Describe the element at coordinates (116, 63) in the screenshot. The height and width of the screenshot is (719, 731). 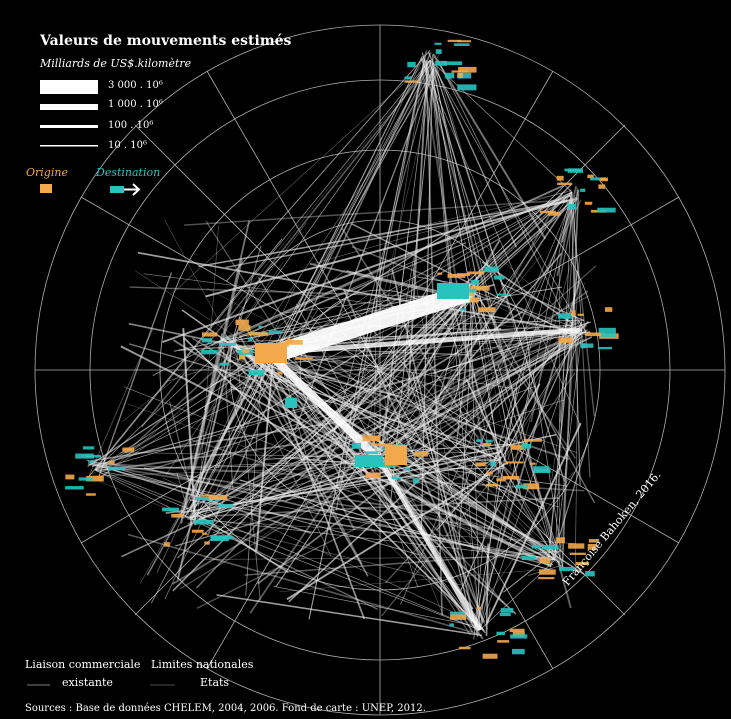
I see `legend-unit: Milliards de US$.kilomètre` at that location.